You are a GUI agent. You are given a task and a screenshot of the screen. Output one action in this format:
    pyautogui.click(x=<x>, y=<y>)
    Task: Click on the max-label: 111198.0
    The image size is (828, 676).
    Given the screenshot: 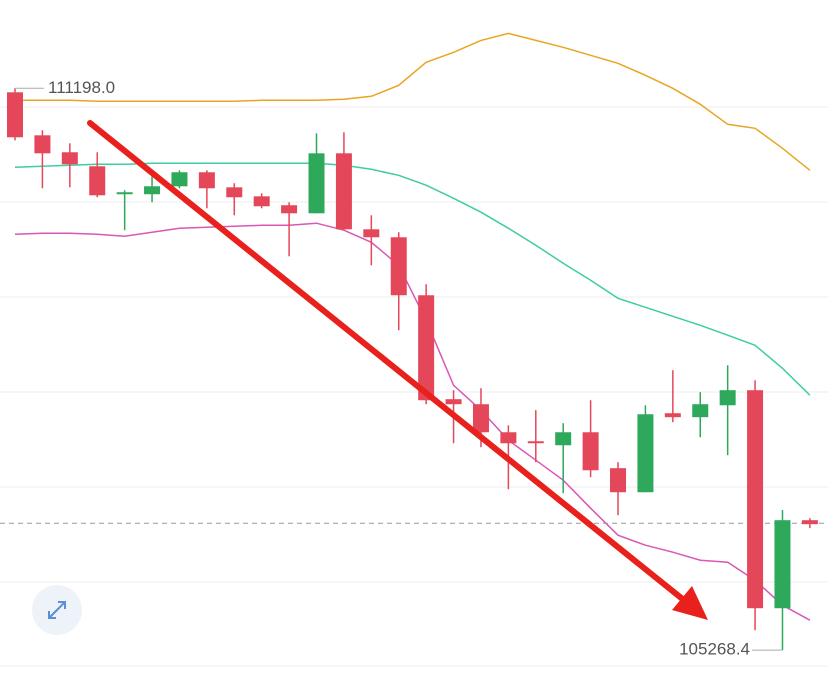 What is the action you would take?
    pyautogui.click(x=81, y=87)
    